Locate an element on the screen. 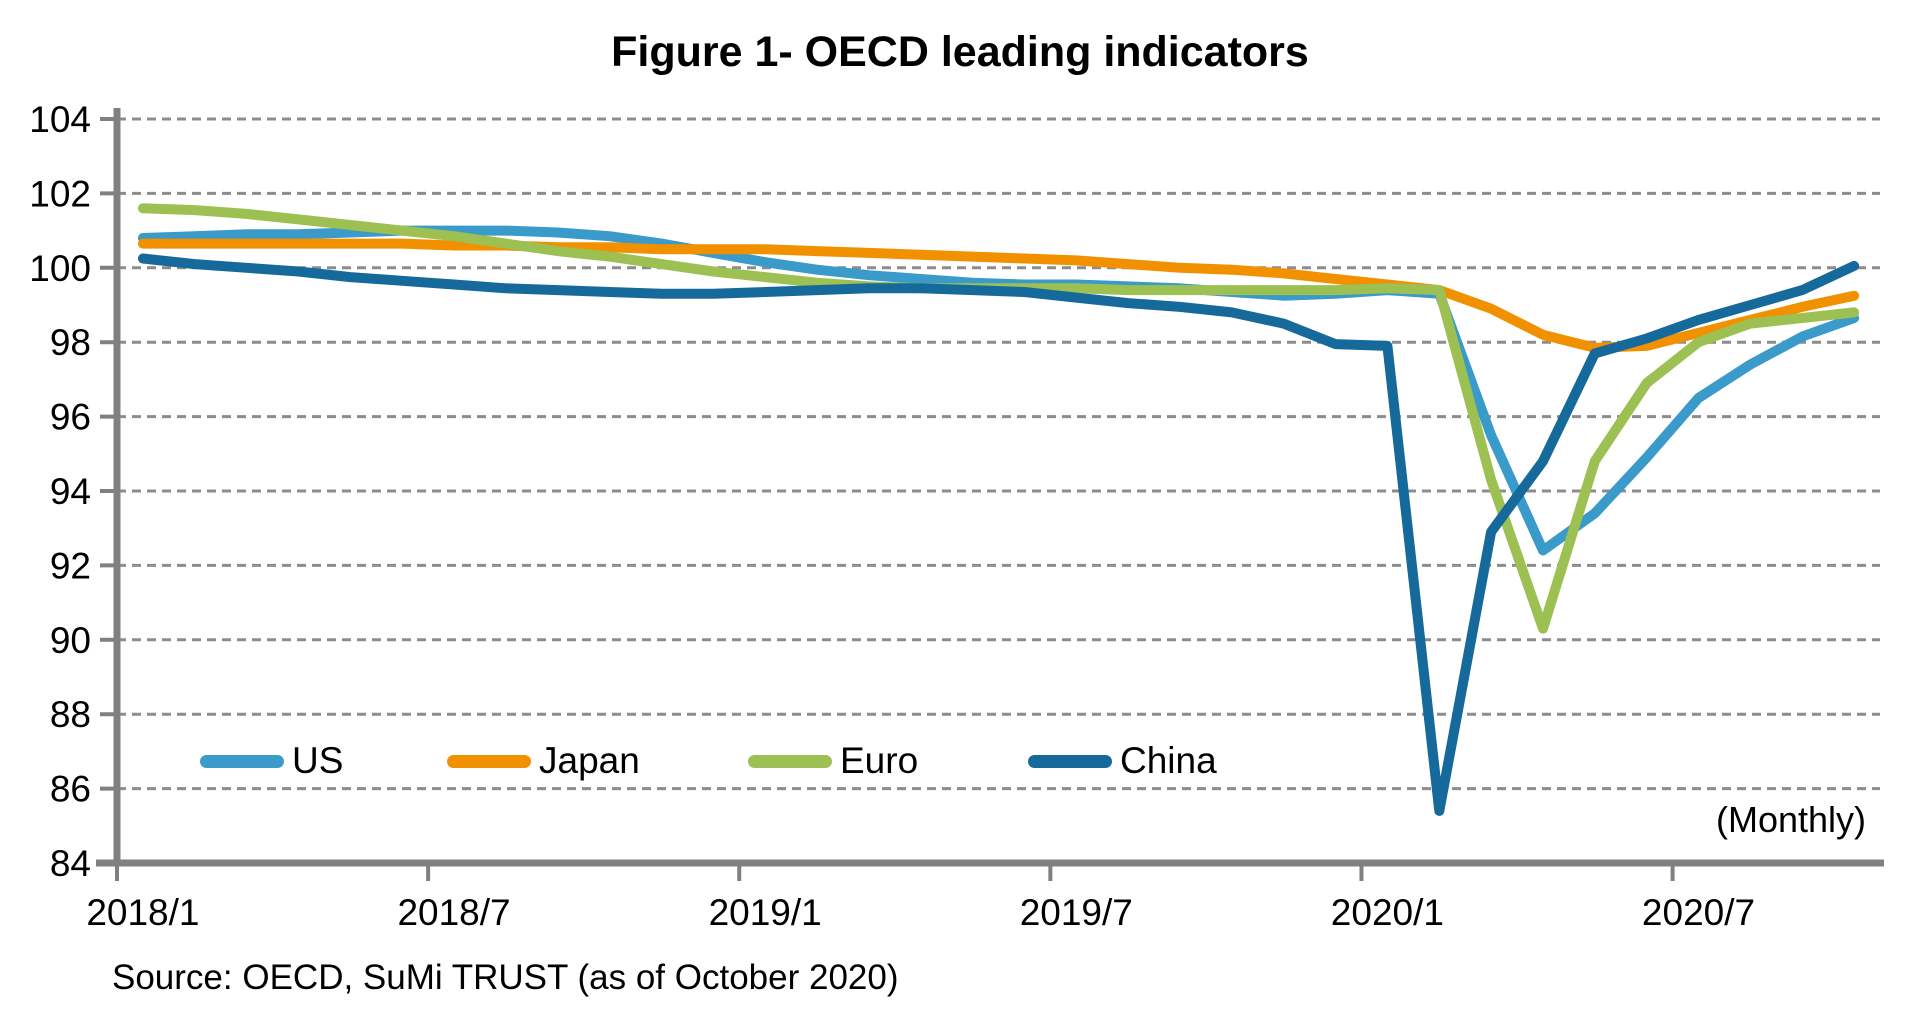 This screenshot has width=1920, height=1019. y-tick-label-100: 100 is located at coordinates (60, 268).